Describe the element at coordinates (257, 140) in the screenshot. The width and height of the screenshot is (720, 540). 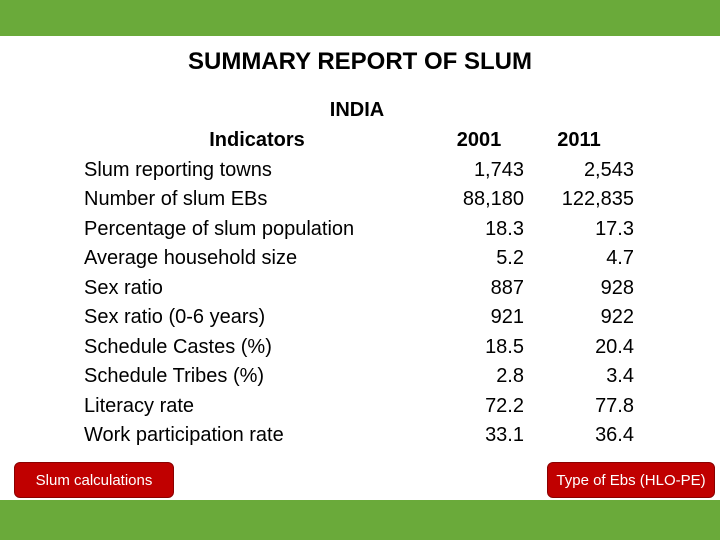
I see `header-cell: Indicators` at that location.